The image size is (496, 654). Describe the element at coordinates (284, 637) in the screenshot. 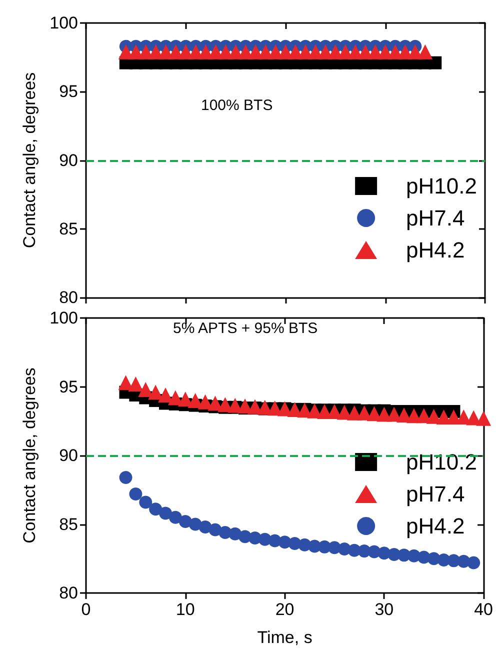

I see `x-axis-title: Time, s` at that location.